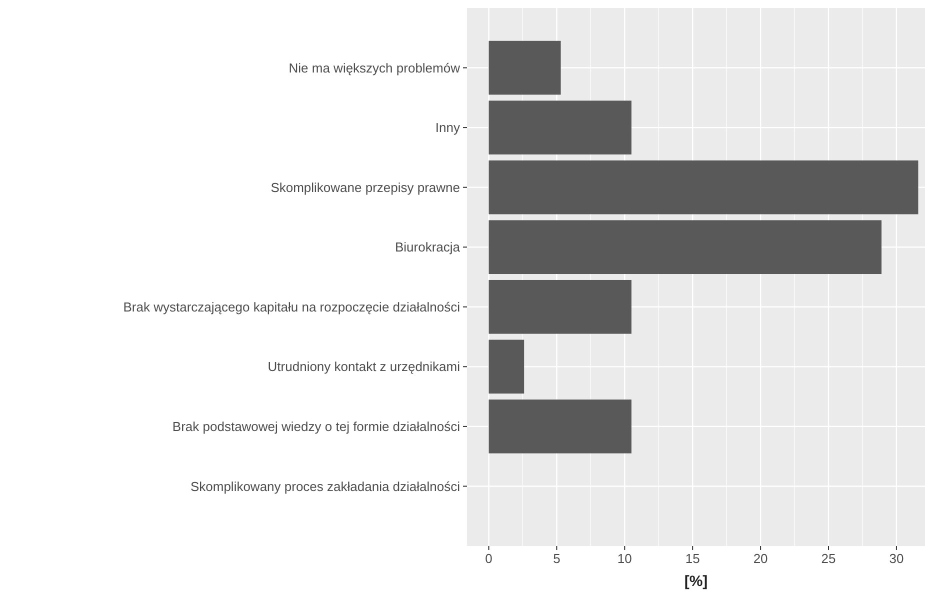  What do you see at coordinates (624, 558) in the screenshot?
I see `x-tick-label: 10` at bounding box center [624, 558].